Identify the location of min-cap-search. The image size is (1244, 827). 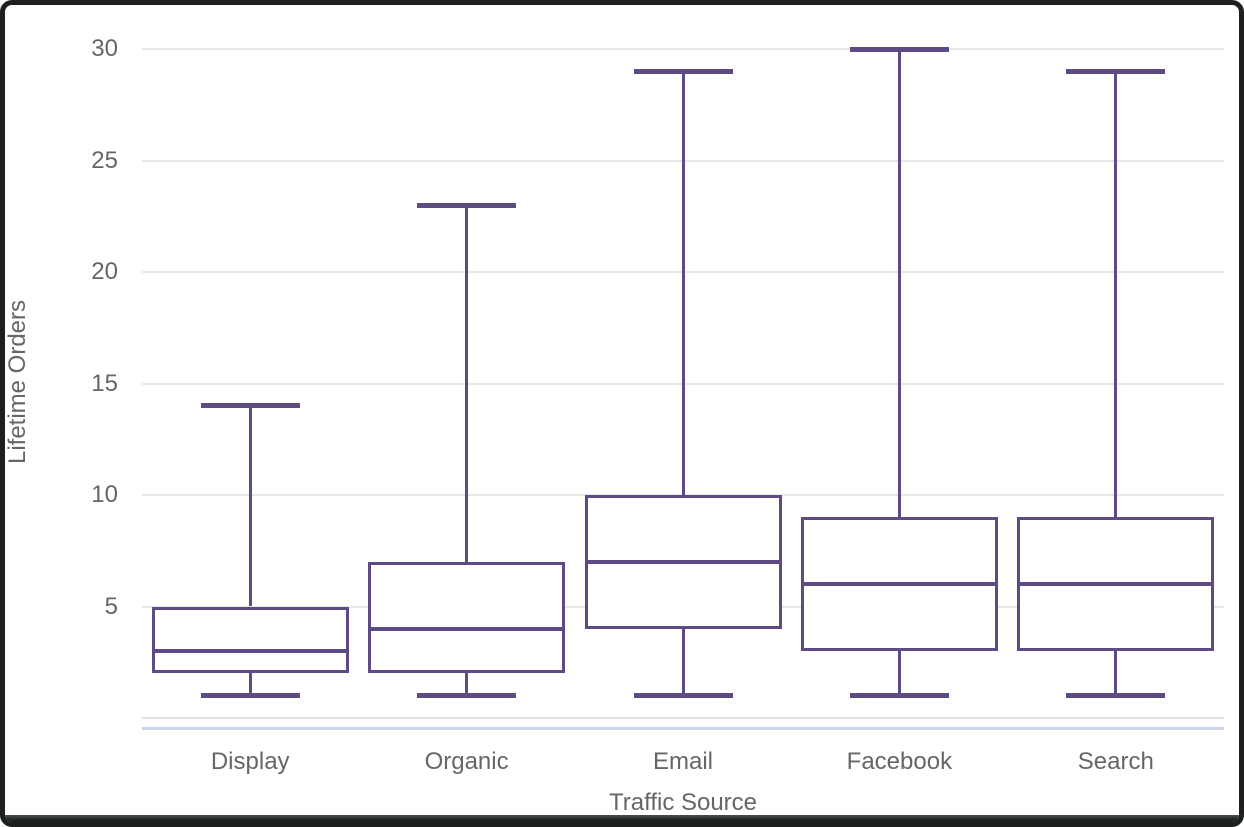
(1116, 696).